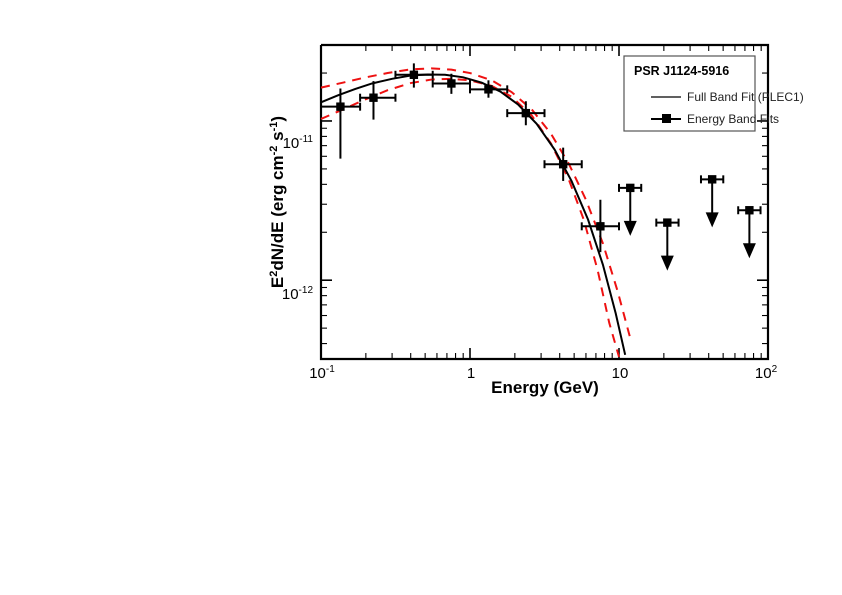 This screenshot has width=842, height=595. What do you see at coordinates (545, 387) in the screenshot?
I see `x-axis-title: Energy (GeV)` at bounding box center [545, 387].